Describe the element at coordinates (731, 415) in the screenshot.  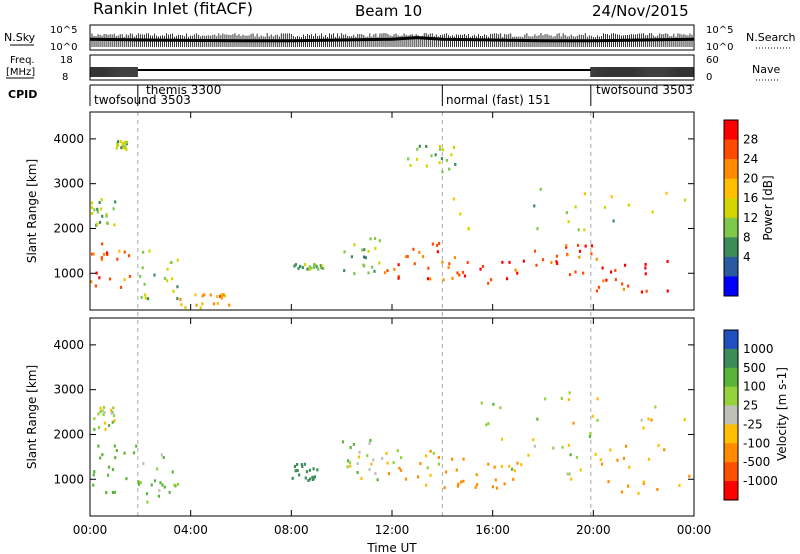
I see `colorbar-frame` at that location.